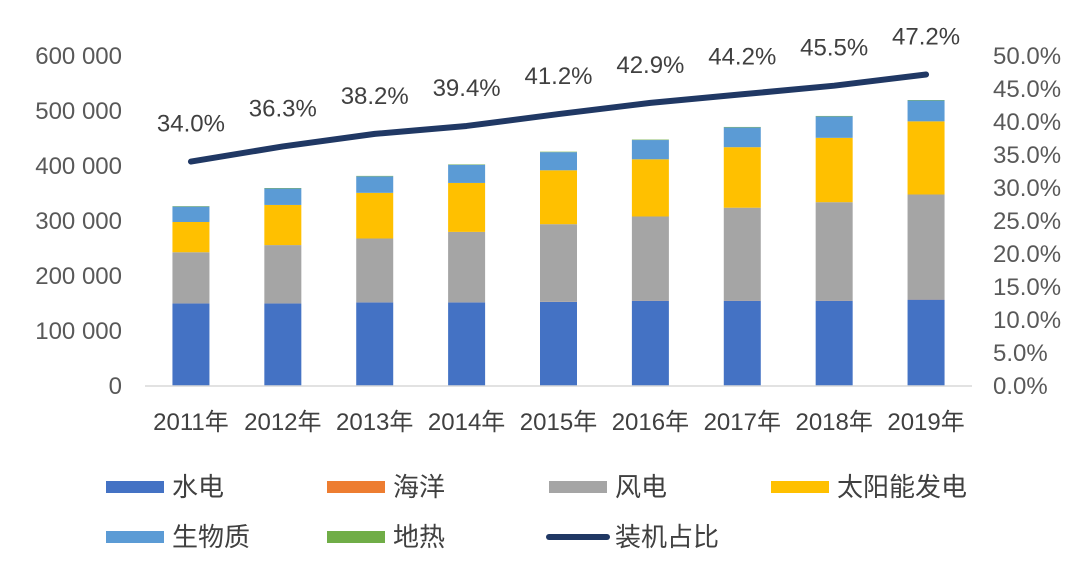 The height and width of the screenshot is (575, 1080). I want to click on right-axis-tick-label: 30.0%, so click(1027, 188).